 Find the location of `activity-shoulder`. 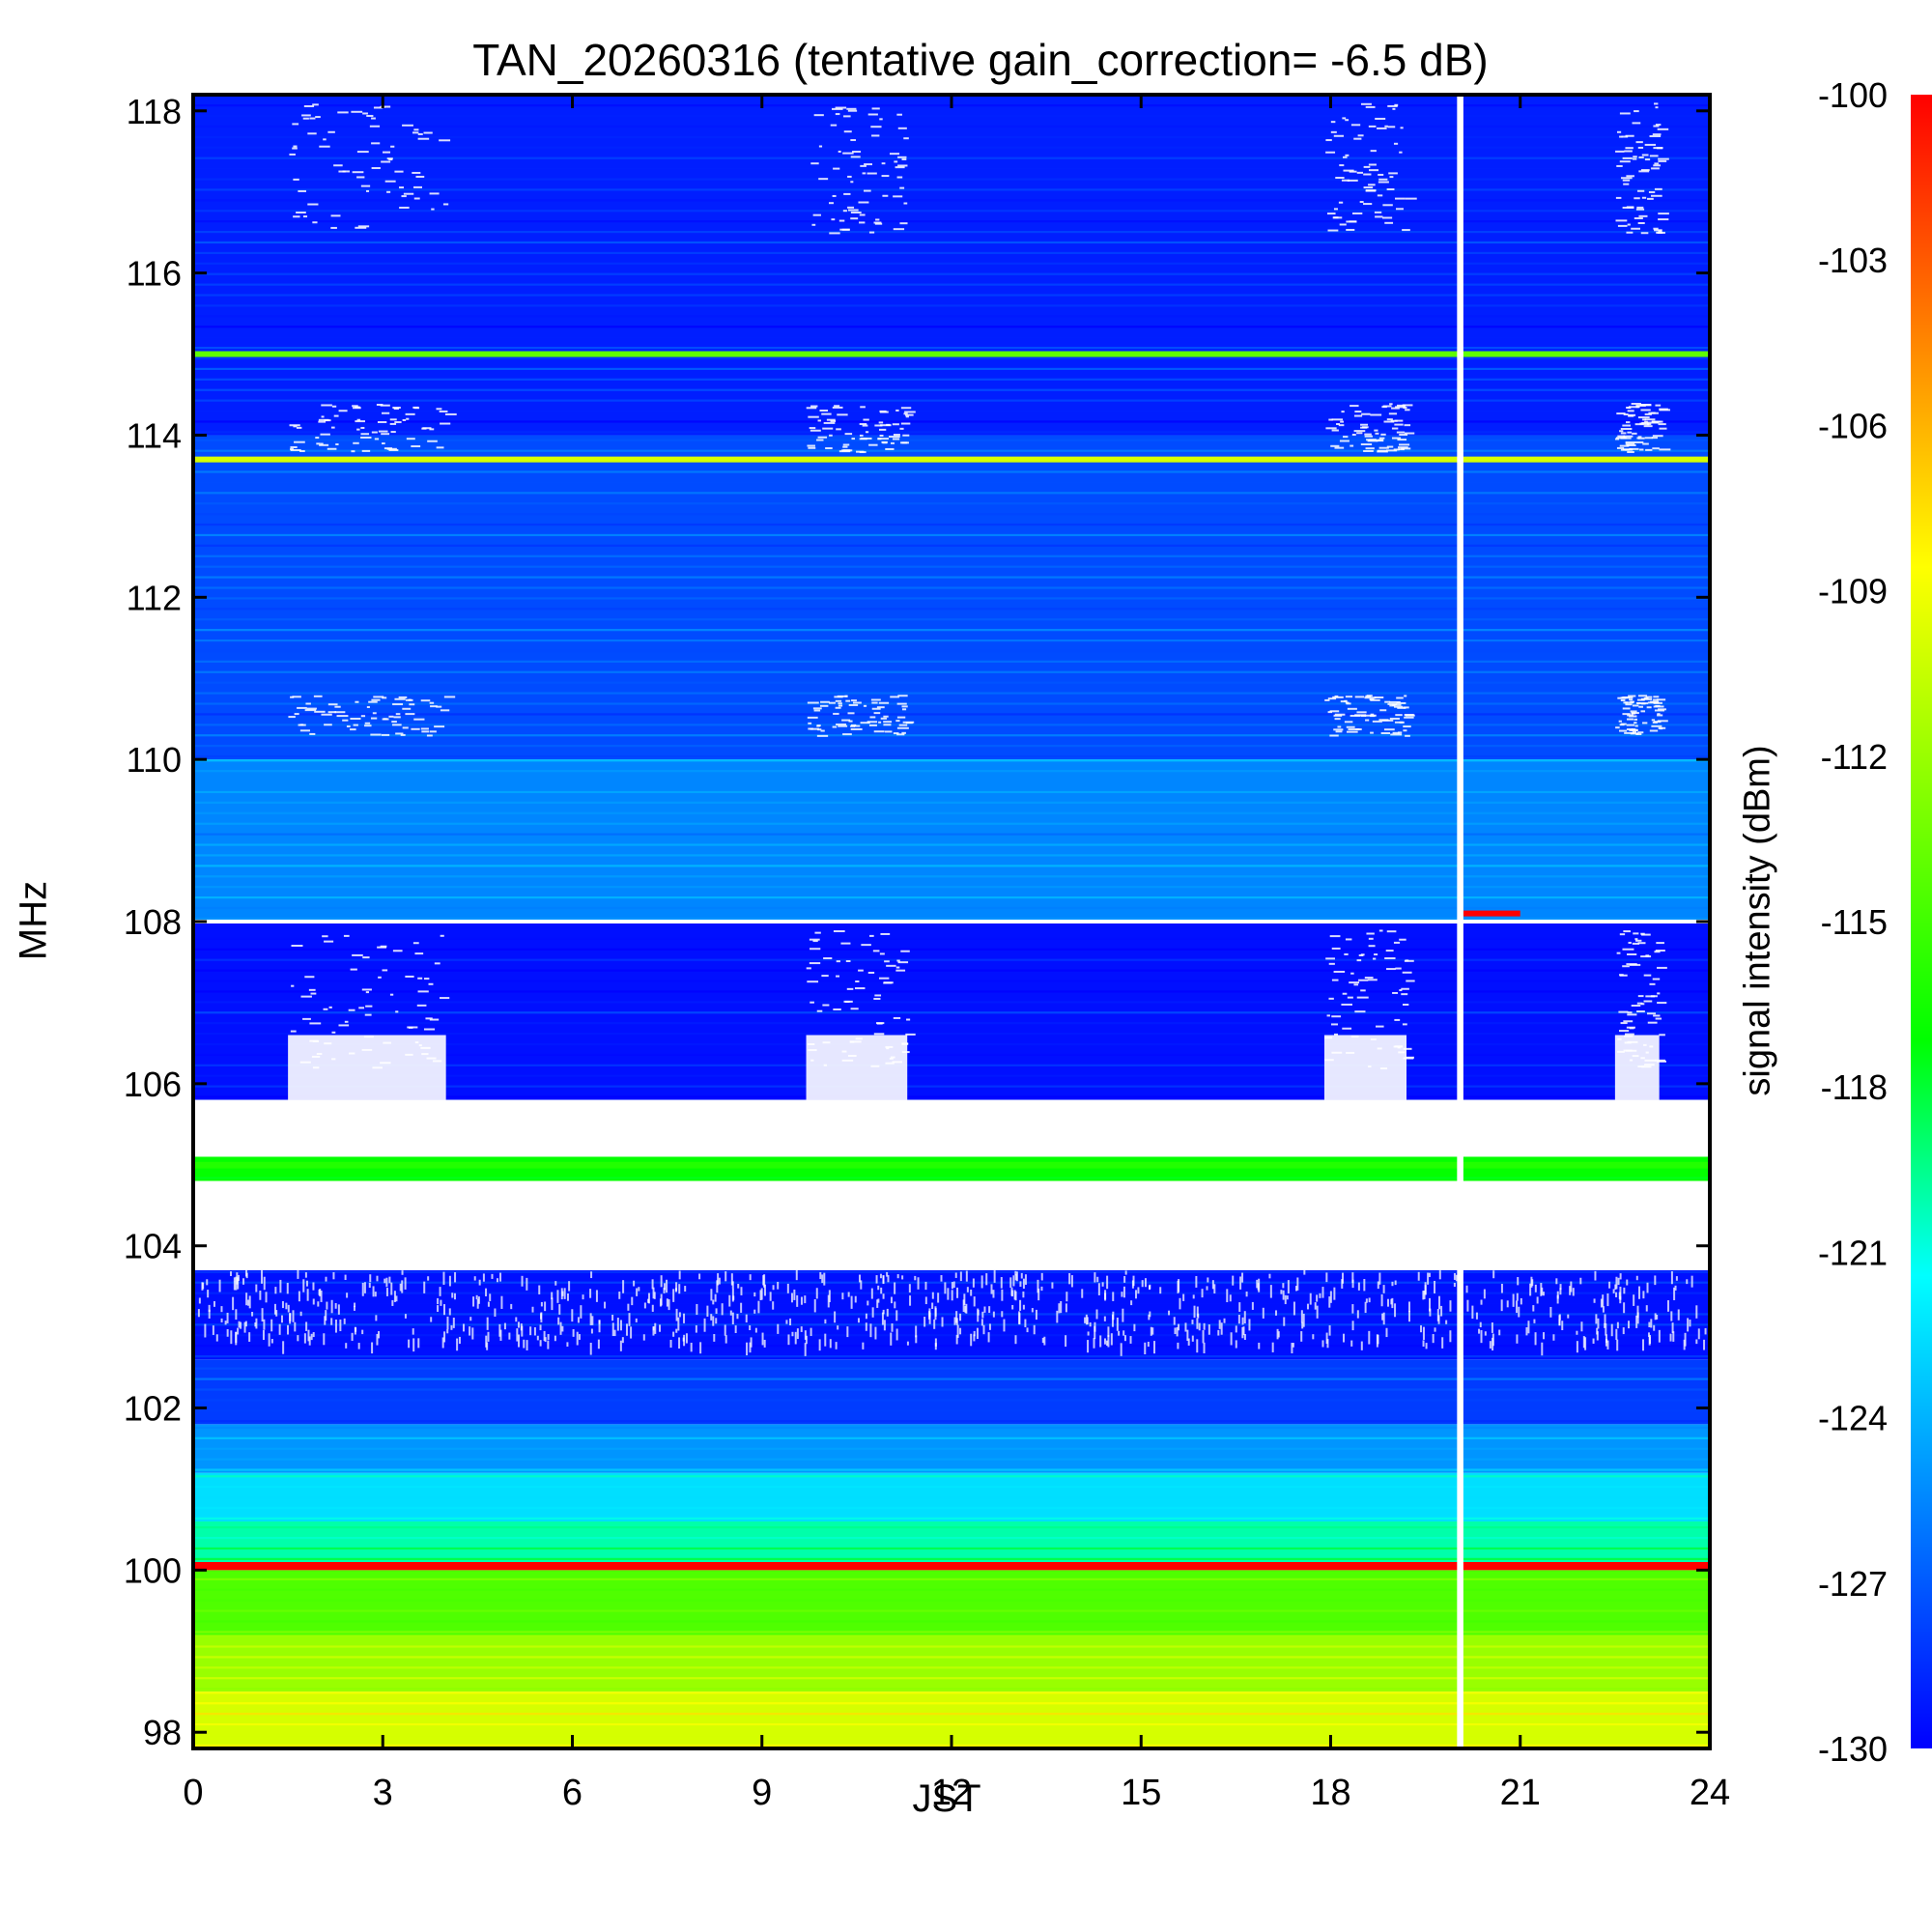

activity-shoulder is located at coordinates (1364, 1067).